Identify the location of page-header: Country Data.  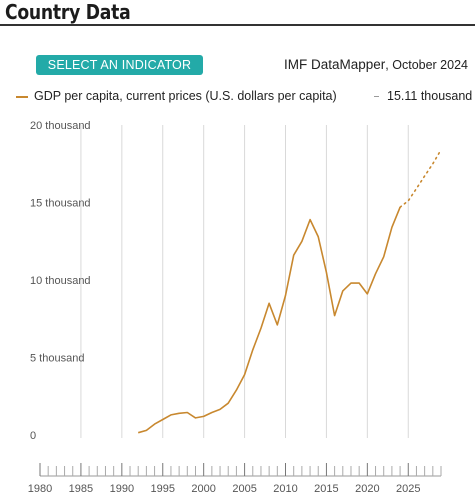
(237, 13).